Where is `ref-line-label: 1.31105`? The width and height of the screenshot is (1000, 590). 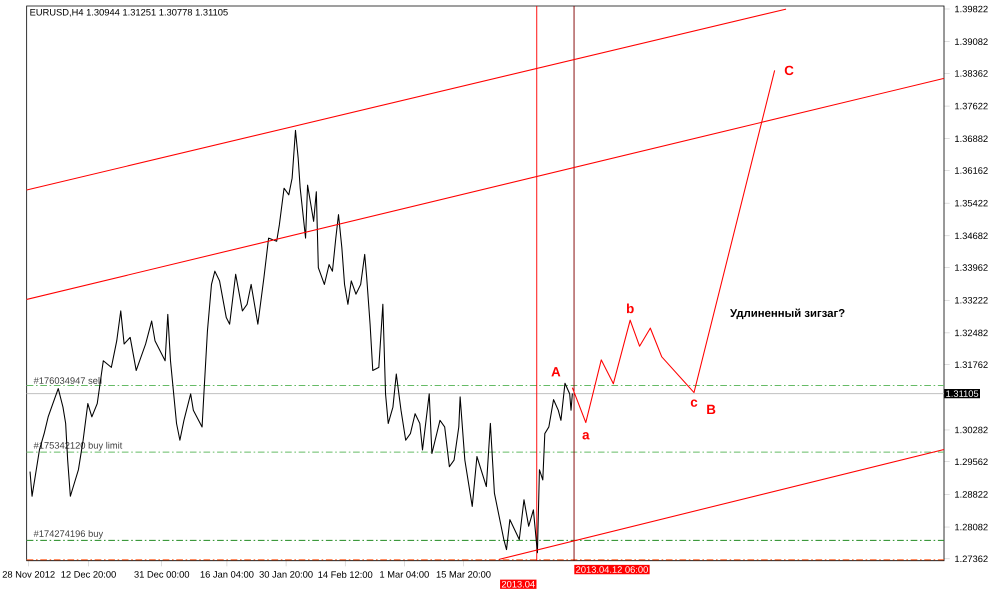 ref-line-label: 1.31105 is located at coordinates (962, 393).